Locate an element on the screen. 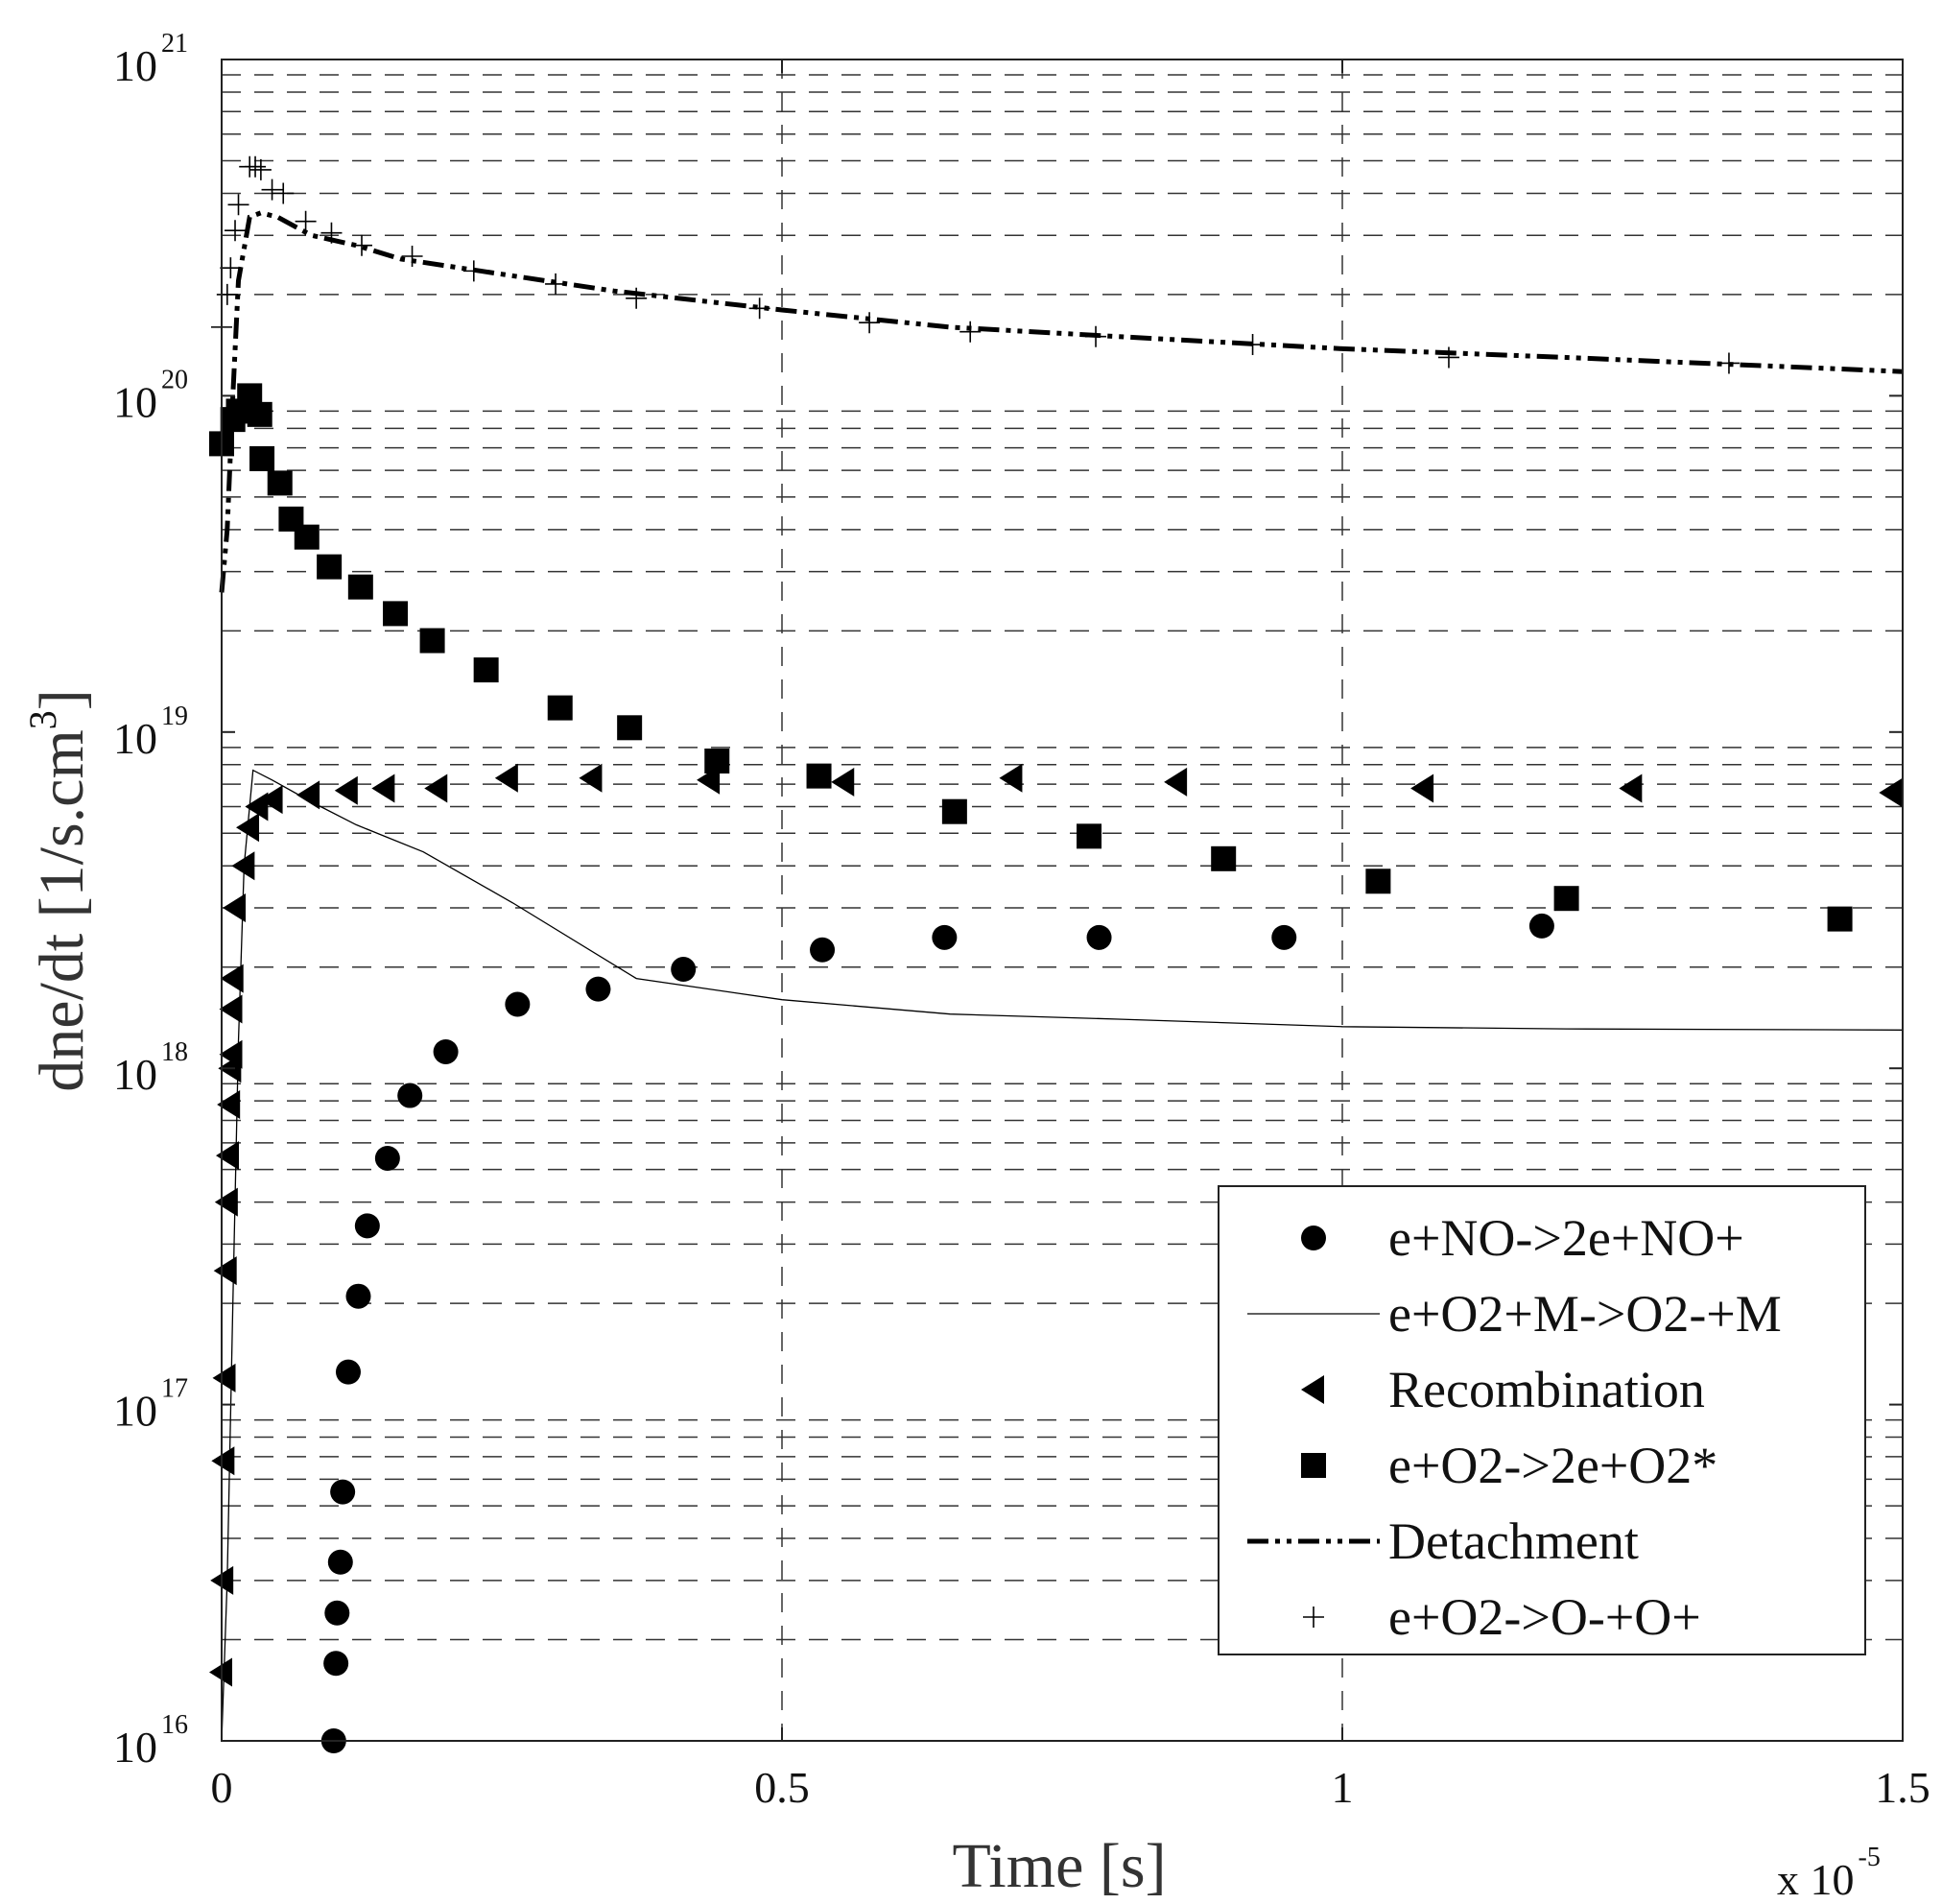 The image size is (1942, 1904). y-tick-label: 10 17 is located at coordinates (150, 1405).